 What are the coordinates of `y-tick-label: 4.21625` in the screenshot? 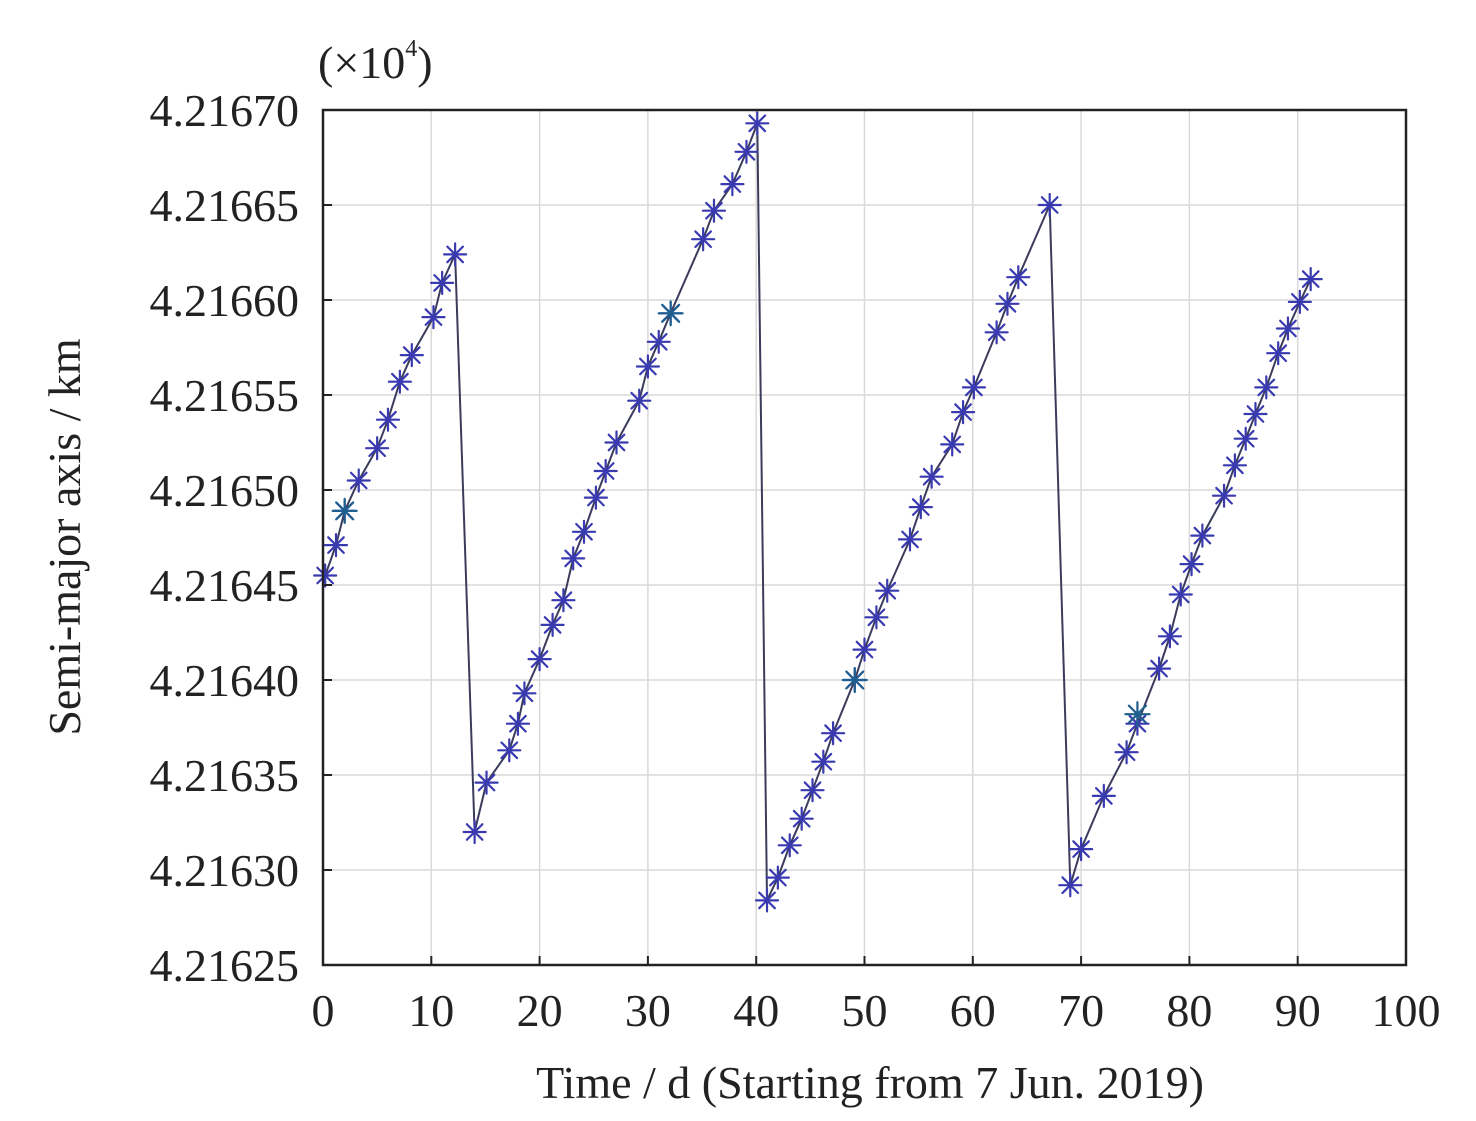 It's located at (225, 965).